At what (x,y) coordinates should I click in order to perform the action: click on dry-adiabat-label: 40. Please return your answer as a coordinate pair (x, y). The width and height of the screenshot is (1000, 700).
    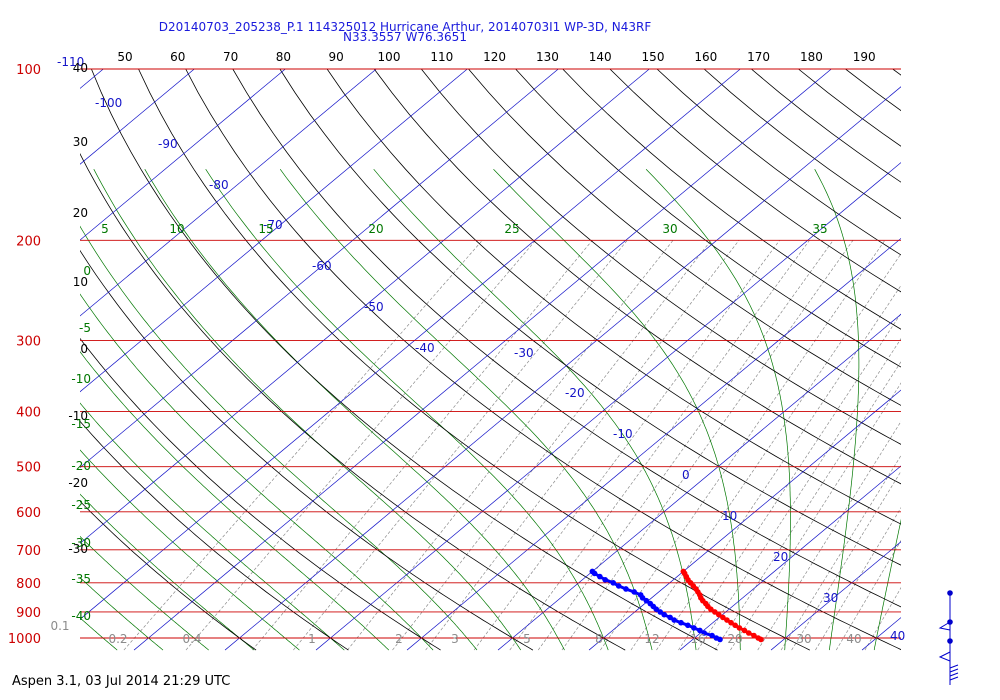
    Looking at the image, I should click on (80, 68).